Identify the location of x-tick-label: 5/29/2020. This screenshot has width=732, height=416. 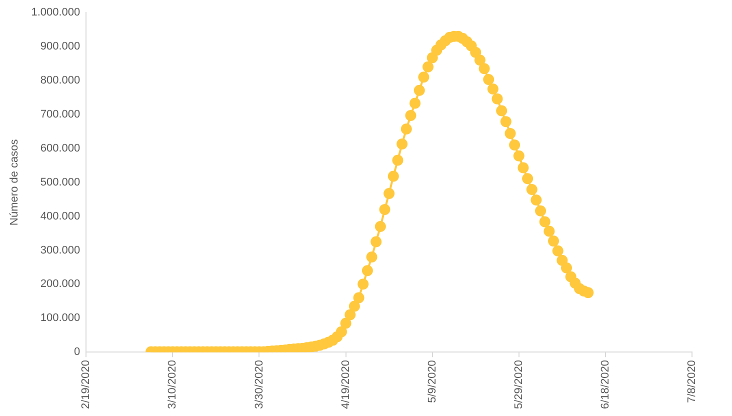
(518, 384).